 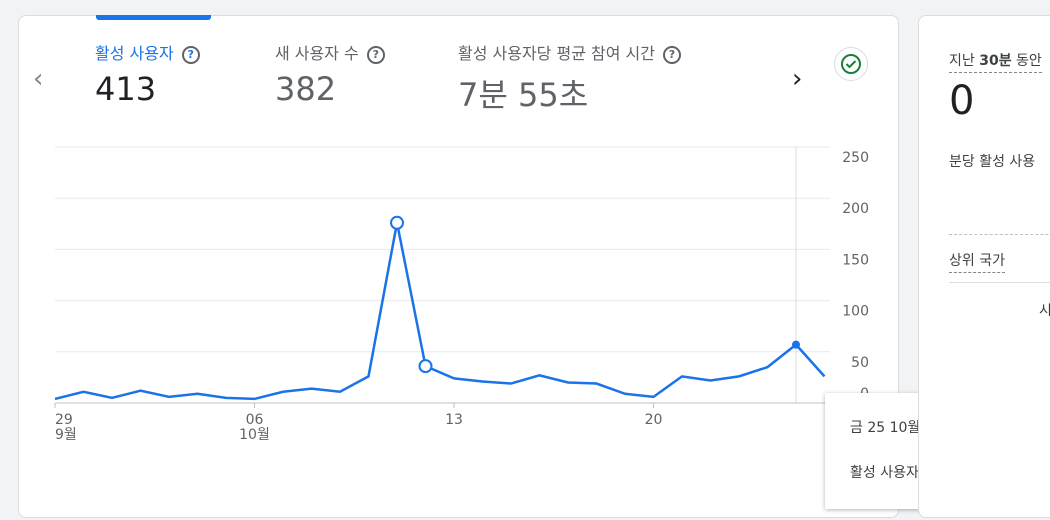 What do you see at coordinates (855, 209) in the screenshot?
I see `y-tick-label: 200` at bounding box center [855, 209].